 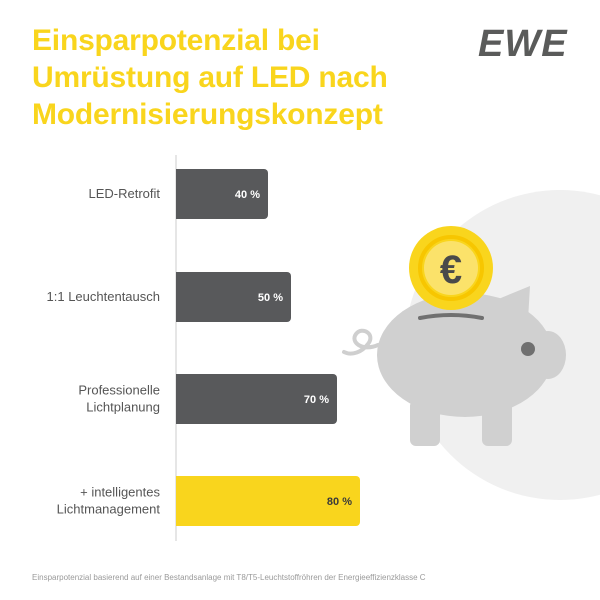 I want to click on category-label-1-line-1: LED-Retrofit, so click(x=124, y=193).